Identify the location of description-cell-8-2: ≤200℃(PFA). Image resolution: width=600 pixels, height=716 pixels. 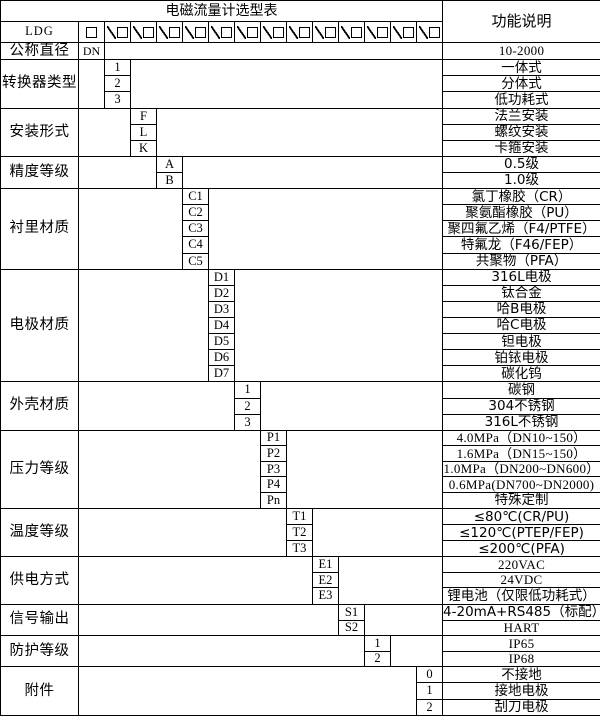
(521, 549).